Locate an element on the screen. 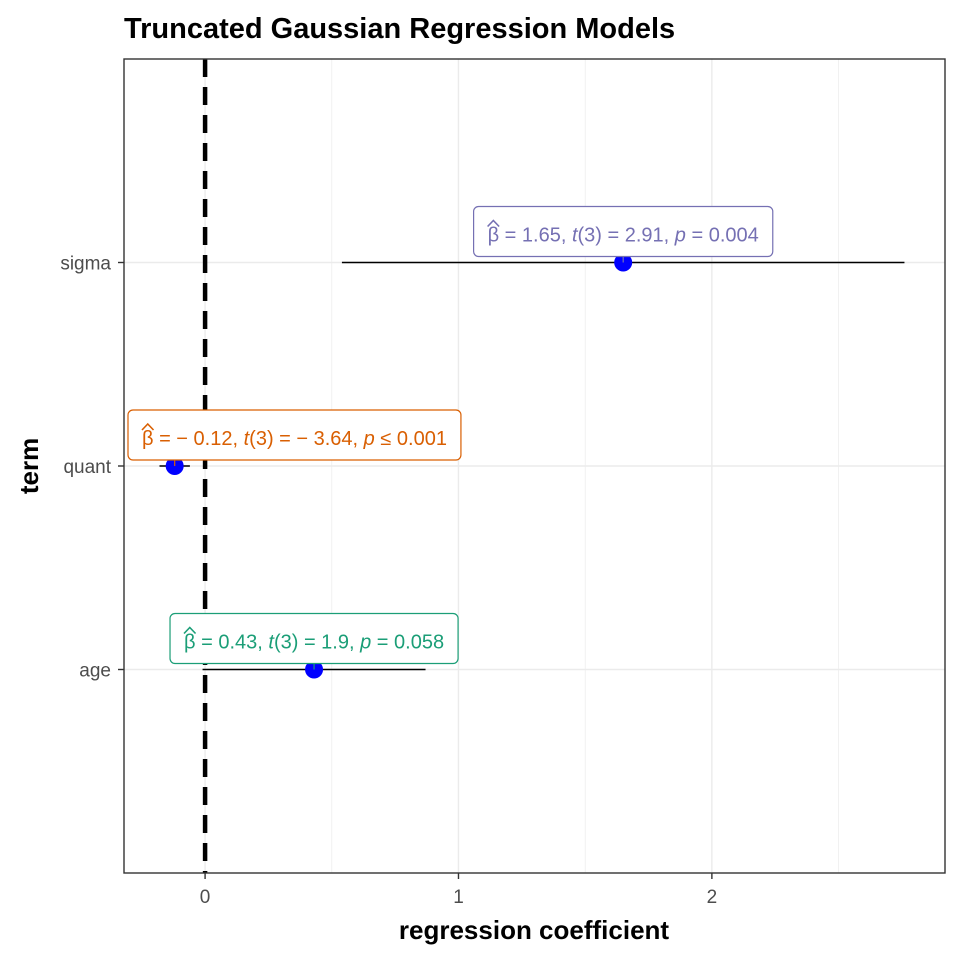 This screenshot has width=960, height=960. y-tick-label: age is located at coordinates (95, 671).